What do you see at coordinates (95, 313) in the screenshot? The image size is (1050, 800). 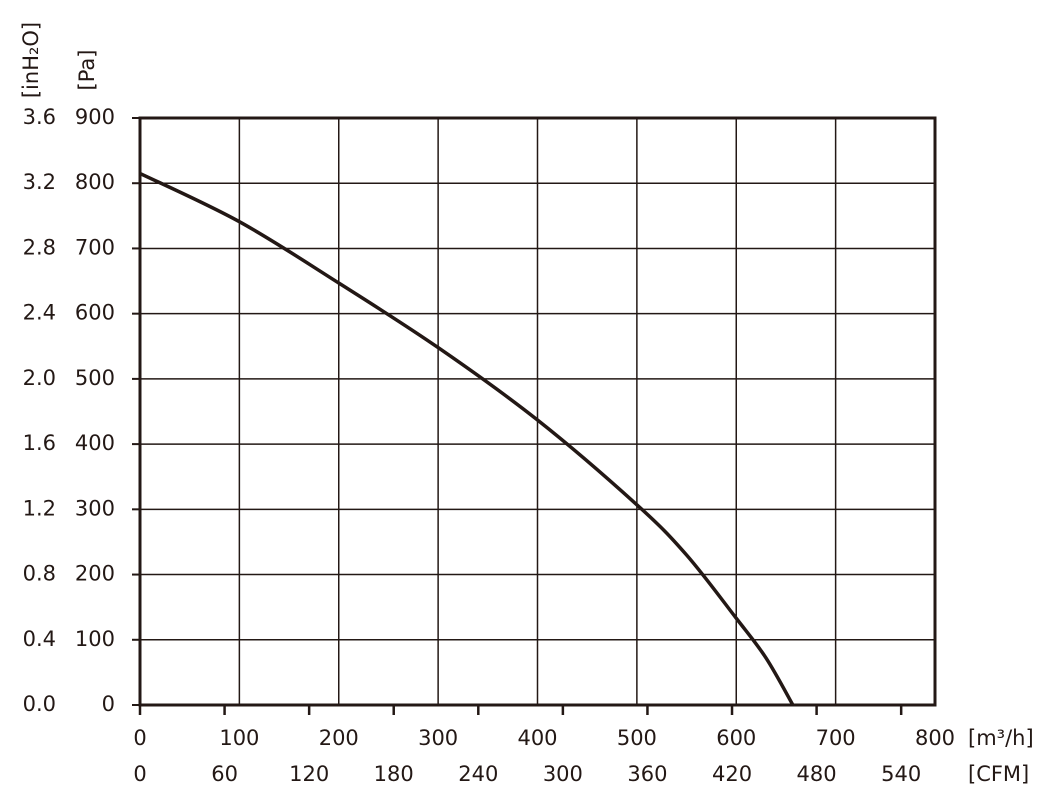 I see `y-tick-label: 600` at bounding box center [95, 313].